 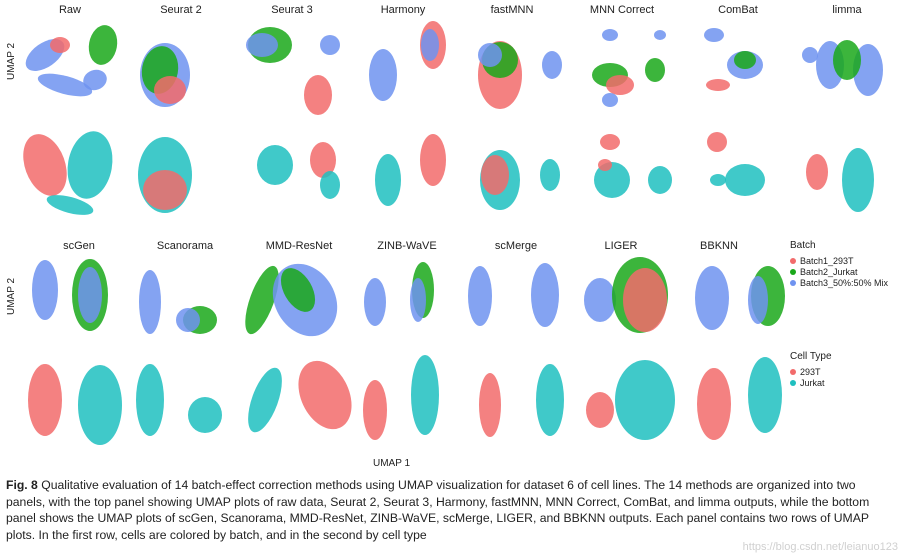 What do you see at coordinates (512, 10) in the screenshot?
I see `title-fastmnn: fastMNN` at bounding box center [512, 10].